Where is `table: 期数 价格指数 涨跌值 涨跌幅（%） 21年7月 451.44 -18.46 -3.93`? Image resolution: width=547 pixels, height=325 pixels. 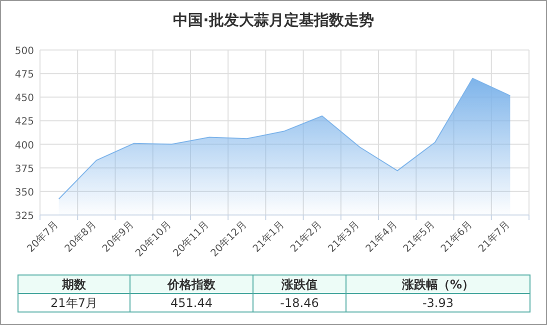 table: 期数 价格指数 涨跌值 涨跌幅（%） 21年7月 451.44 -18.46 -3.93 is located at coordinates (274, 293).